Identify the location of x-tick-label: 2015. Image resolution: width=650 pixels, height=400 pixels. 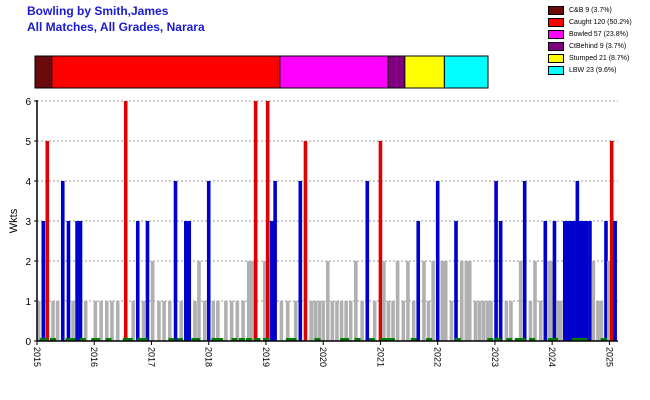
(37, 357).